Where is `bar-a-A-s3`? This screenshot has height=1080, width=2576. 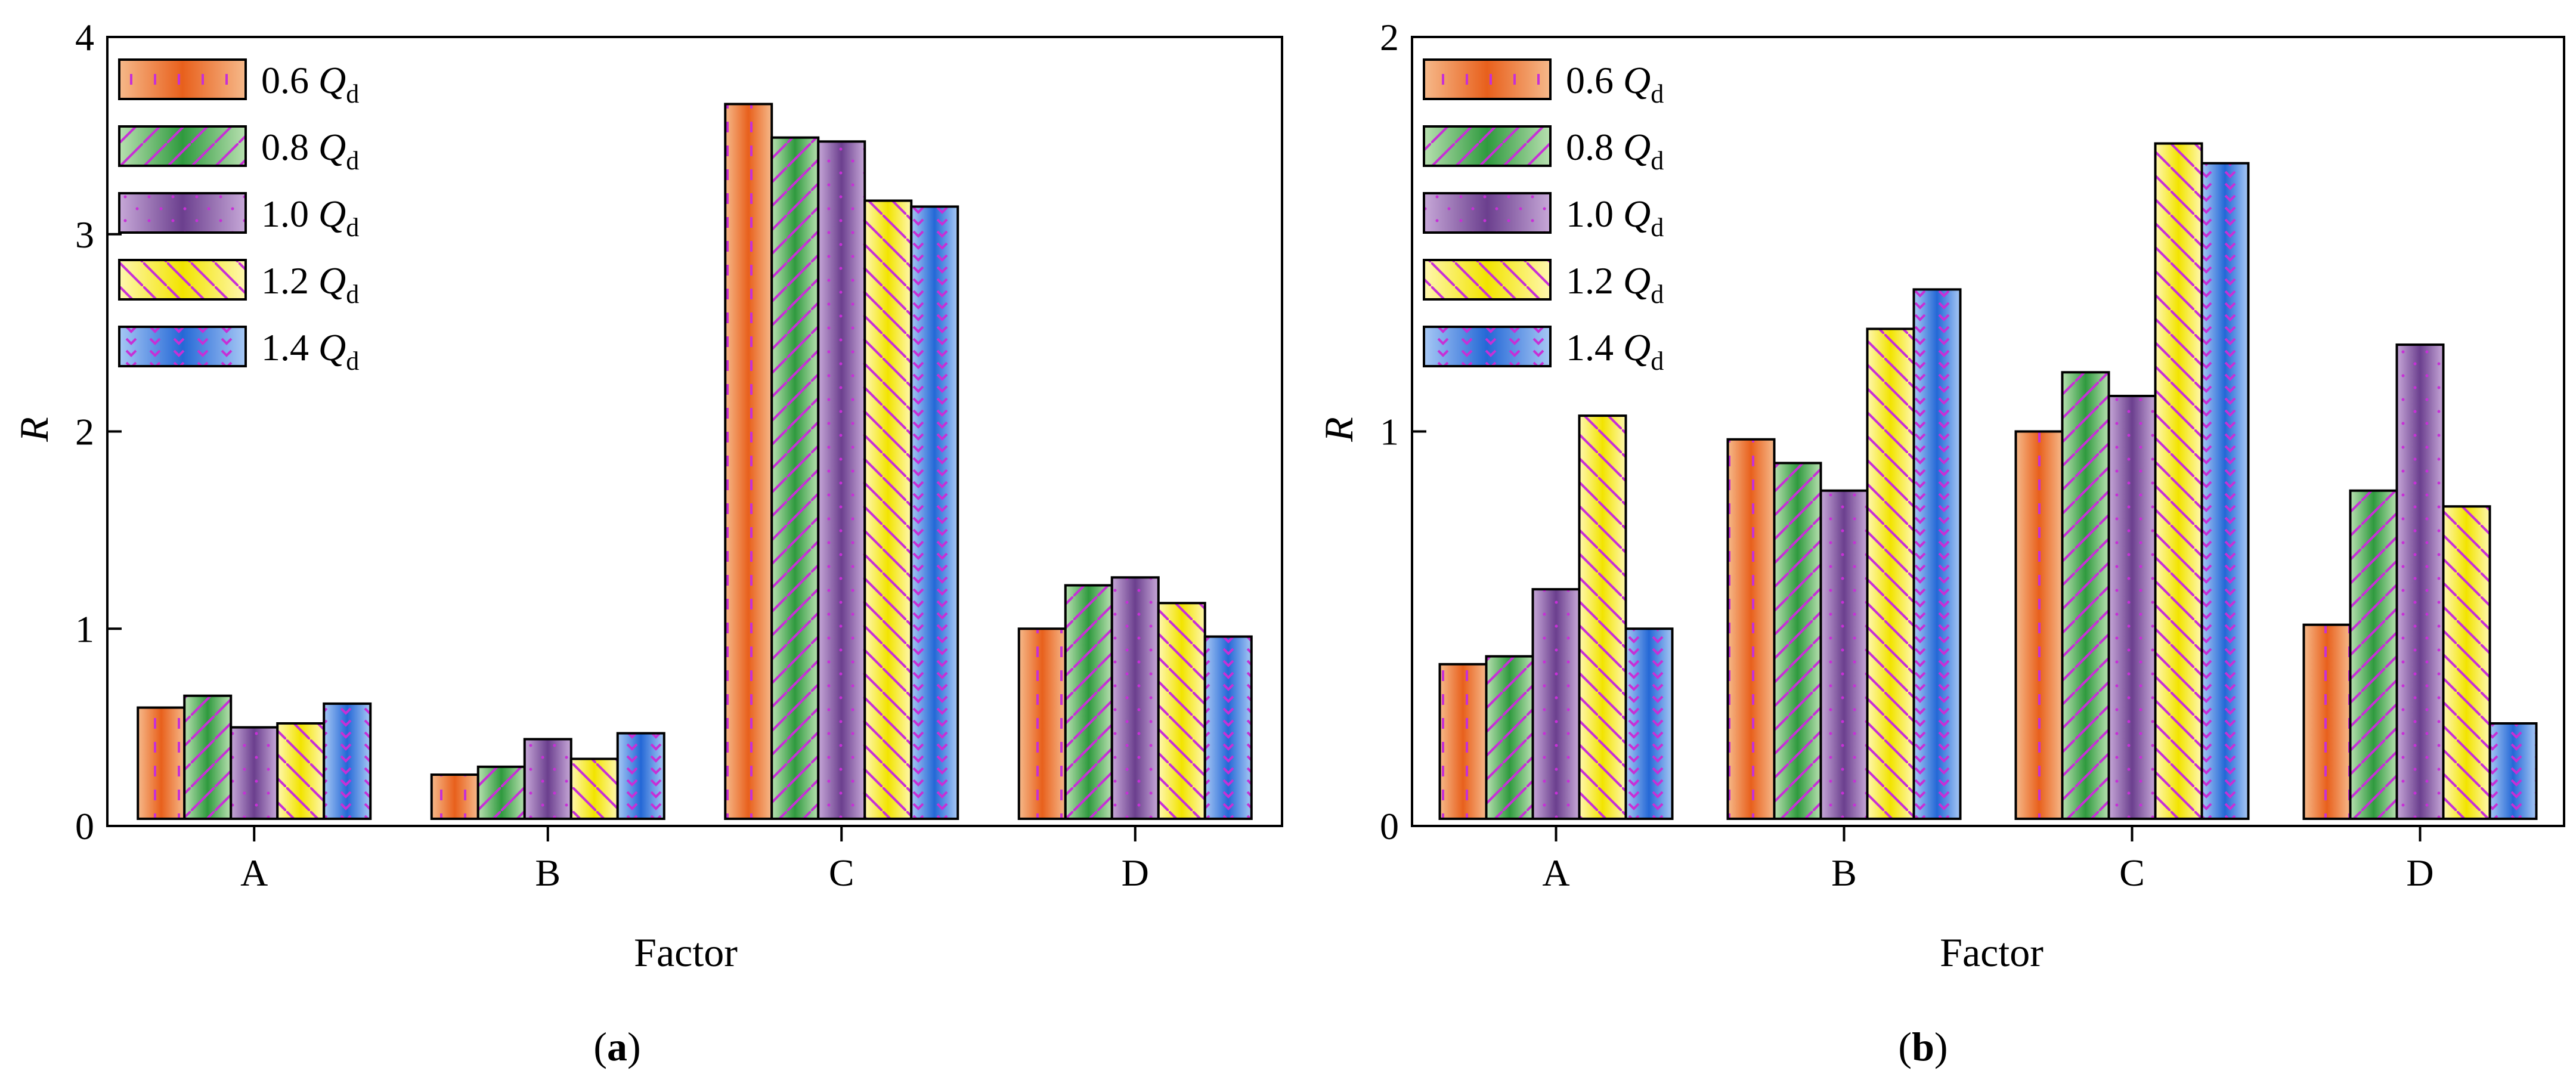
bar-a-A-s3 is located at coordinates (301, 771).